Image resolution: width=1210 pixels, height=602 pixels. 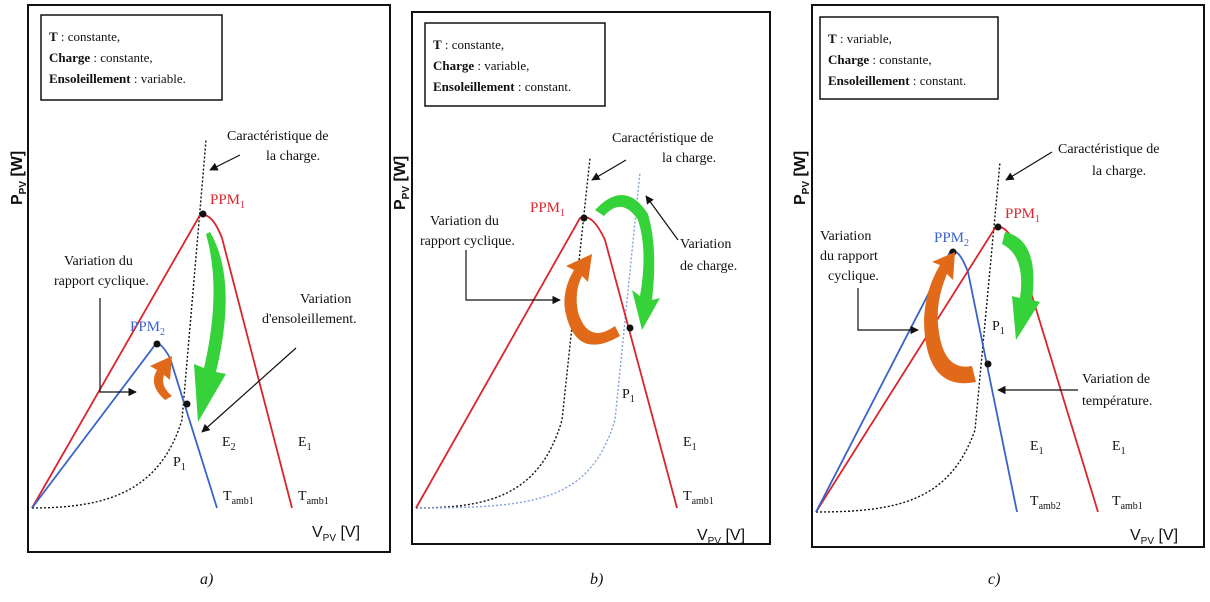 I want to click on panel-a-condition-3: Ensoleillement : variable., so click(x=117, y=78).